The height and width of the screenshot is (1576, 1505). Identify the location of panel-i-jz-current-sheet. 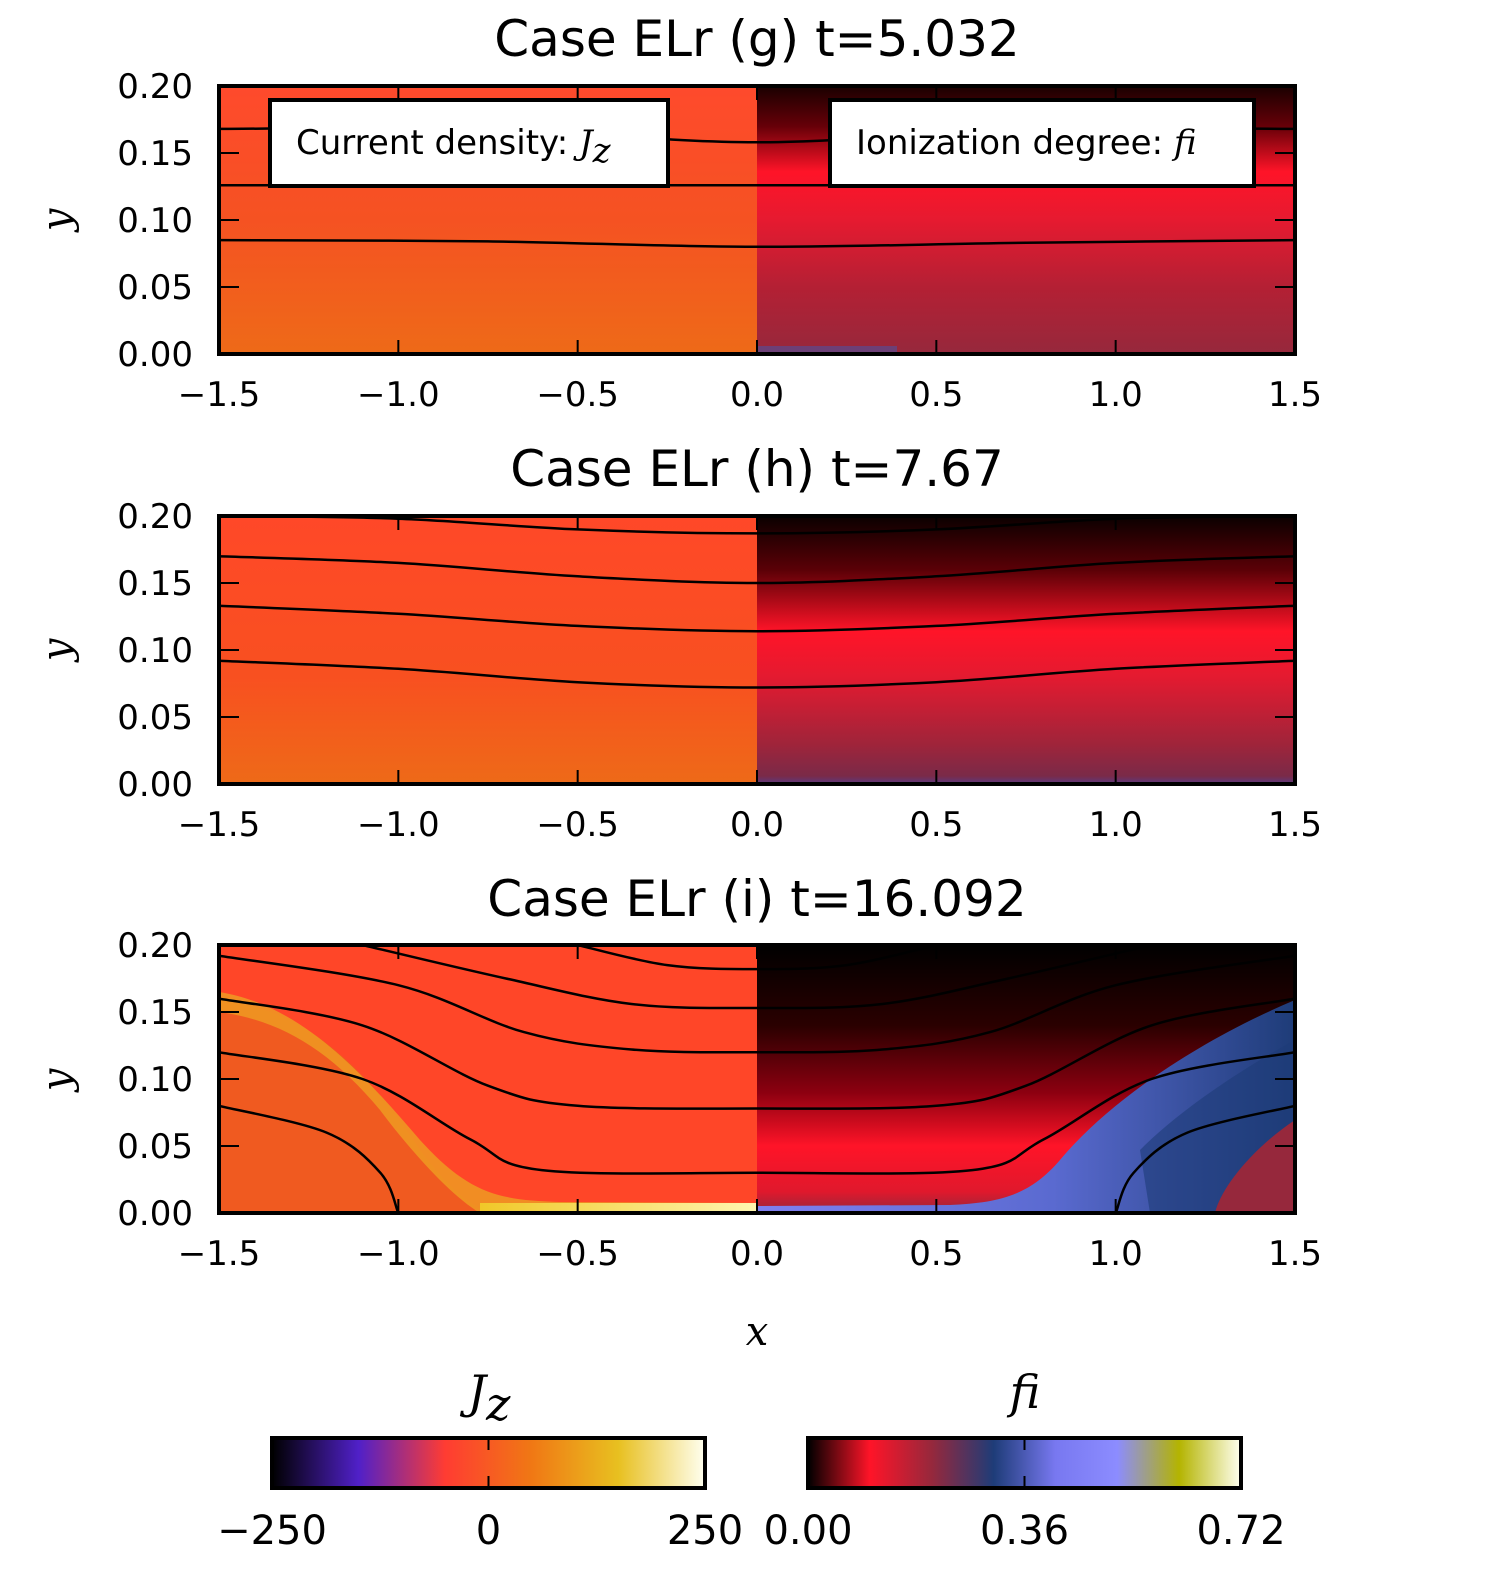
(488, 1102).